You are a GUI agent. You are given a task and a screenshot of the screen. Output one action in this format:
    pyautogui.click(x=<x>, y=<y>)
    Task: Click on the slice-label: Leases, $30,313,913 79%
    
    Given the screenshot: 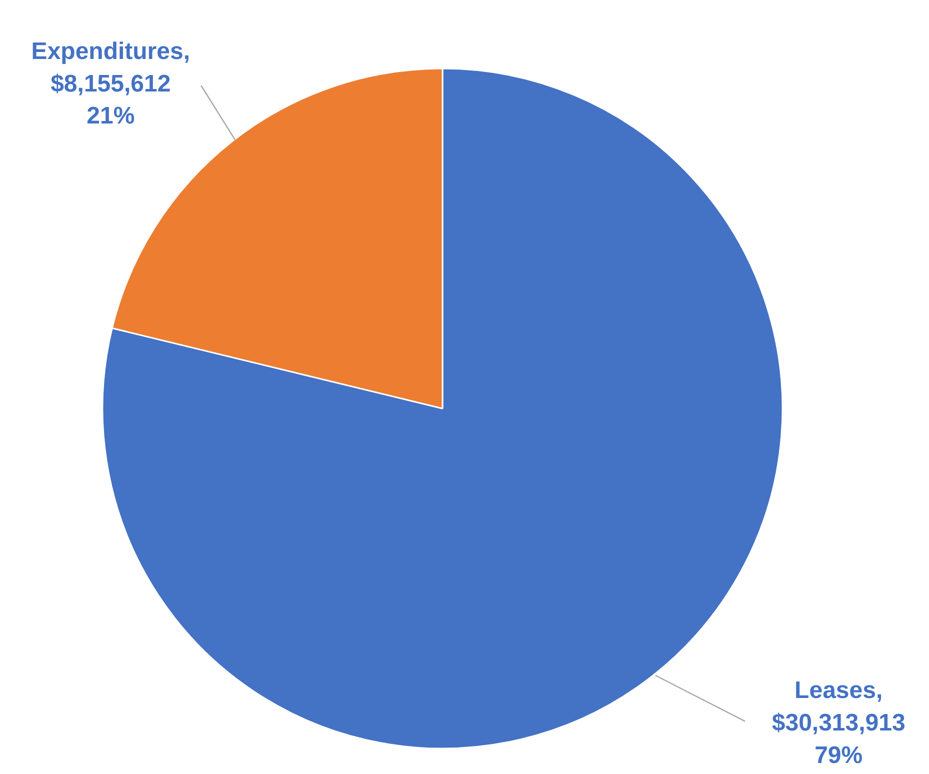 What is the action you would take?
    pyautogui.click(x=839, y=723)
    